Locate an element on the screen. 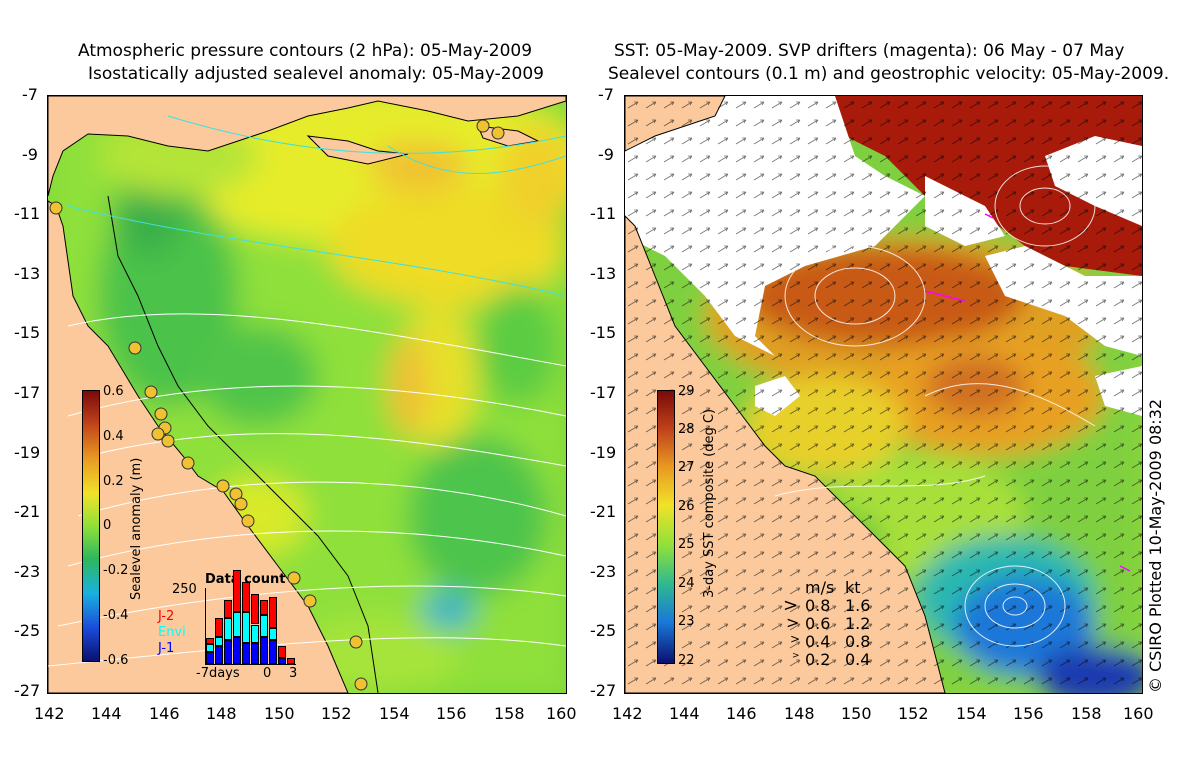  right-x-tick: 156 is located at coordinates (1028, 713).